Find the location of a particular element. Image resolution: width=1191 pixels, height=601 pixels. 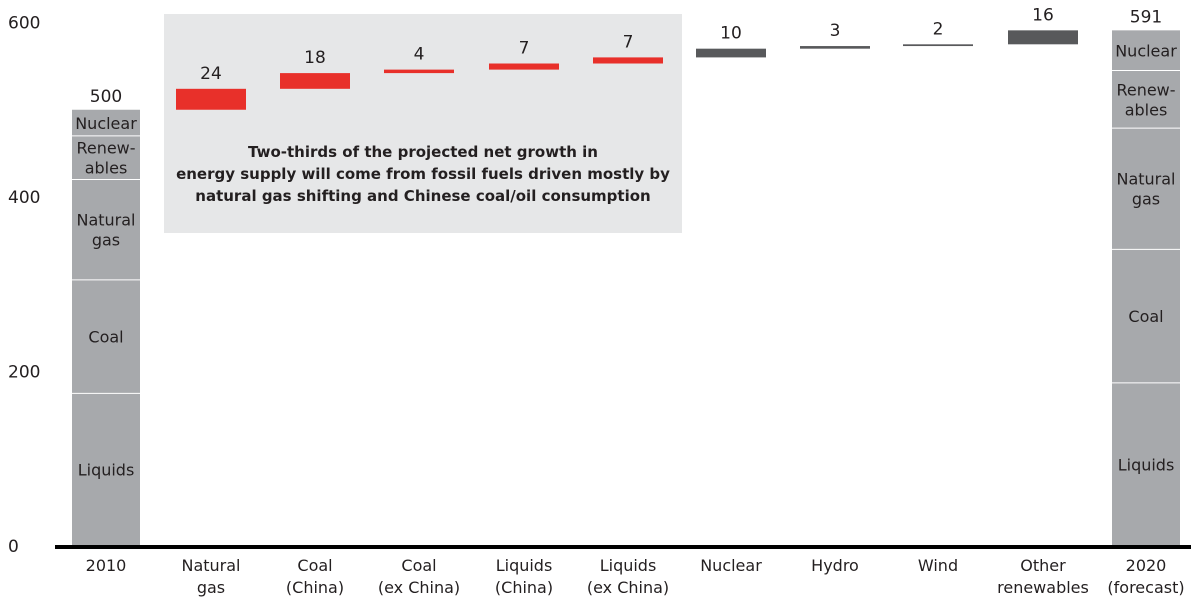

increment-value-label: 3 is located at coordinates (835, 31).